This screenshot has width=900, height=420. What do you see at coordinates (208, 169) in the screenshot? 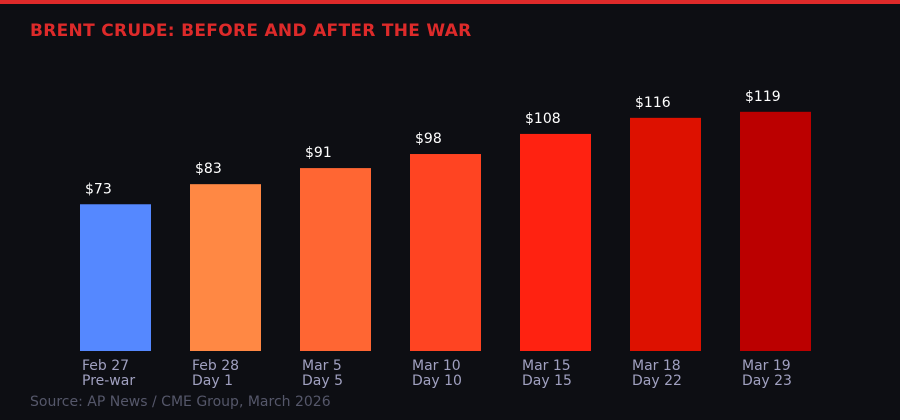
I see `data-label: $83` at bounding box center [208, 169].